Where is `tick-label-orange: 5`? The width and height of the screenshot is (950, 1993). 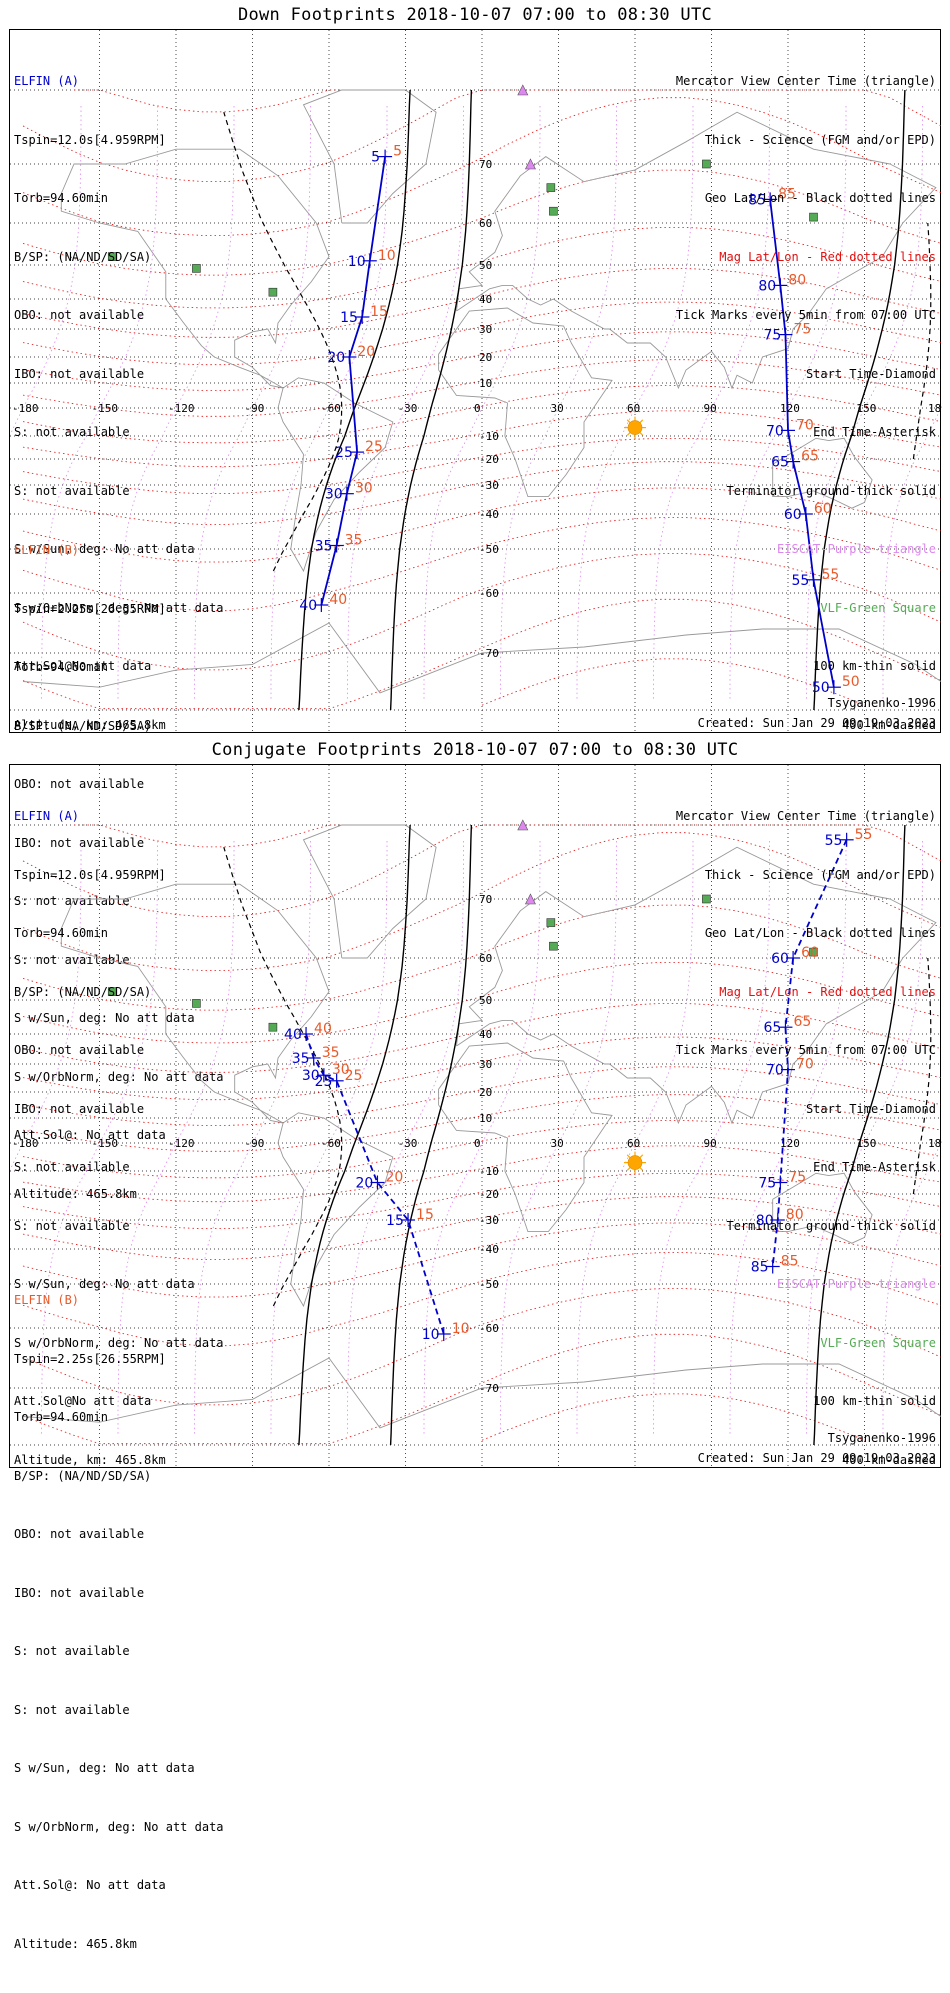
tick-label-orange: 5 is located at coordinates (397, 152).